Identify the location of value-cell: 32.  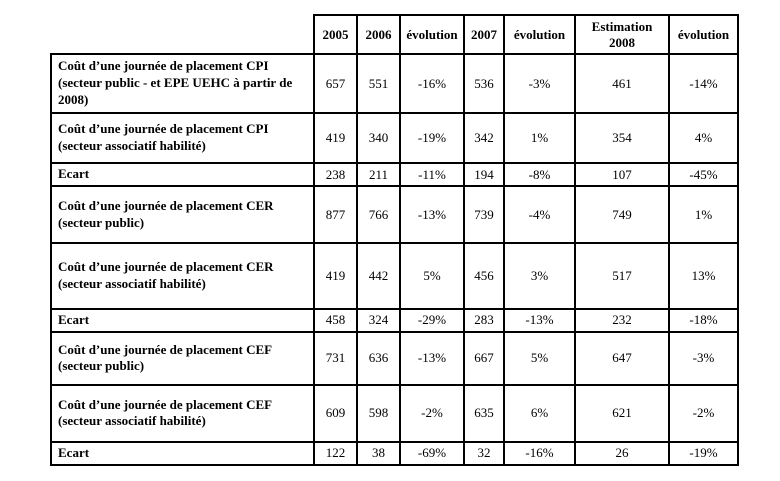
(484, 453).